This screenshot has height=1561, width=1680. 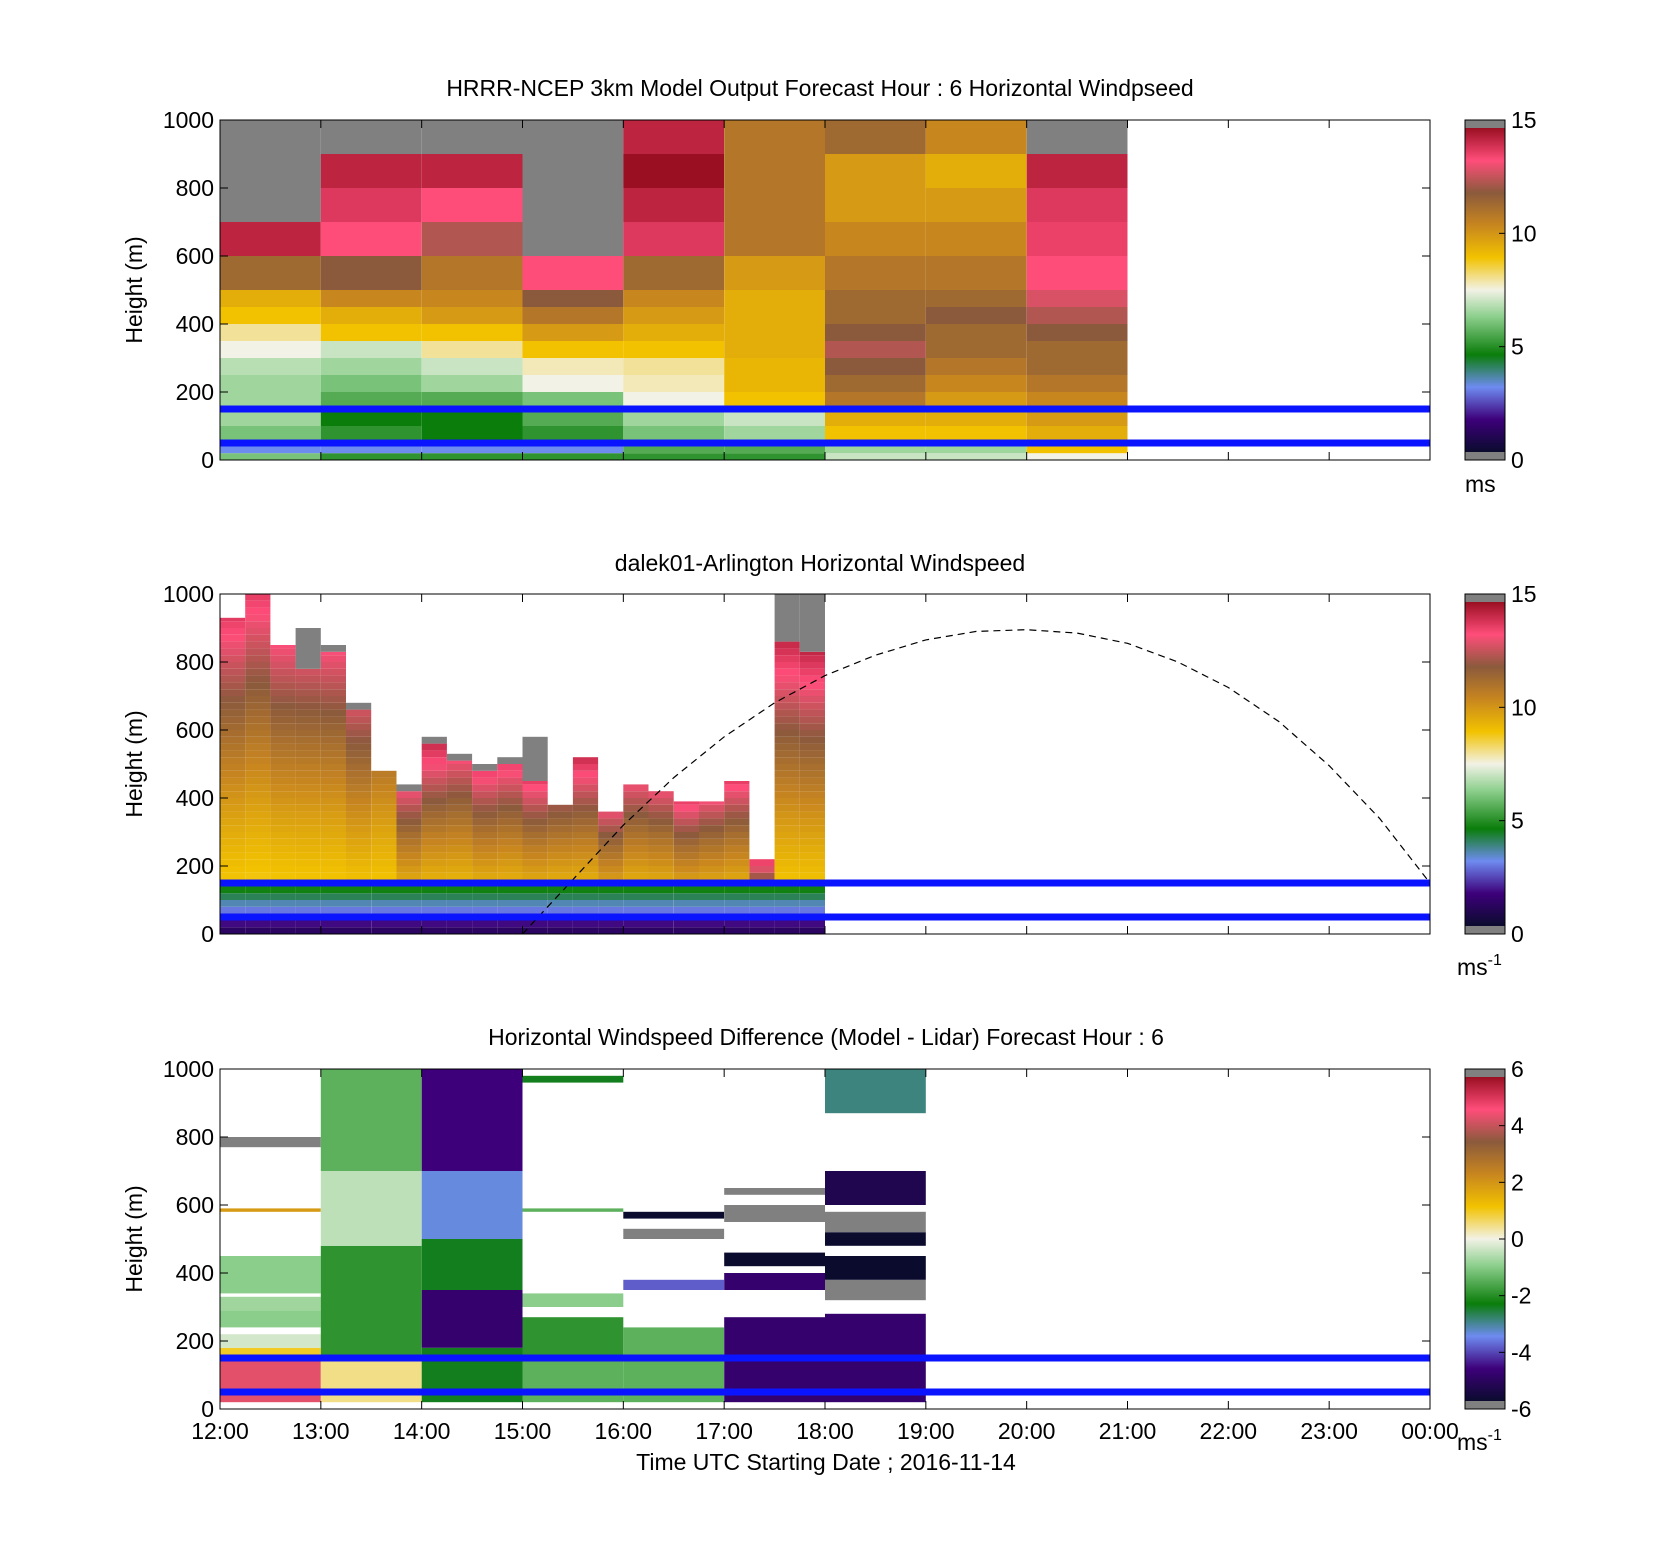 What do you see at coordinates (1485, 598) in the screenshot?
I see `colorbar-over-cap` at bounding box center [1485, 598].